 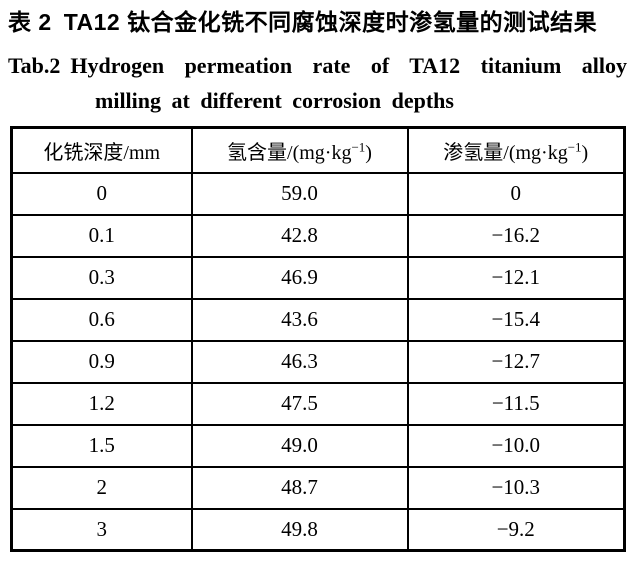 What do you see at coordinates (30, 22) in the screenshot?
I see `table-number-cn: 表 2` at bounding box center [30, 22].